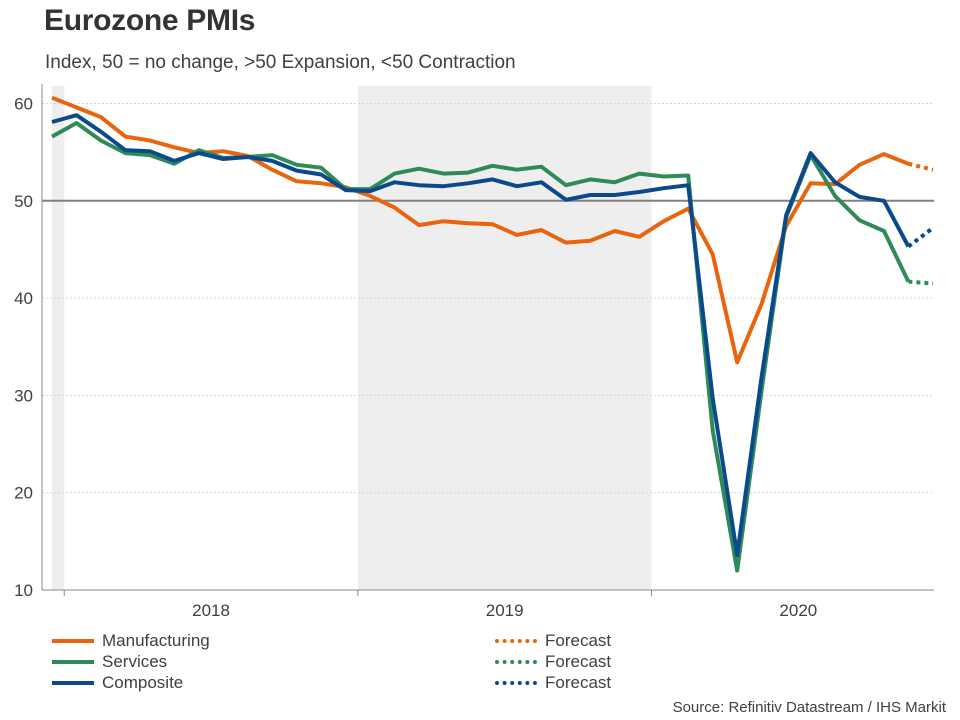 The image size is (960, 720). I want to click on legend-item-services: Services, so click(109, 661).